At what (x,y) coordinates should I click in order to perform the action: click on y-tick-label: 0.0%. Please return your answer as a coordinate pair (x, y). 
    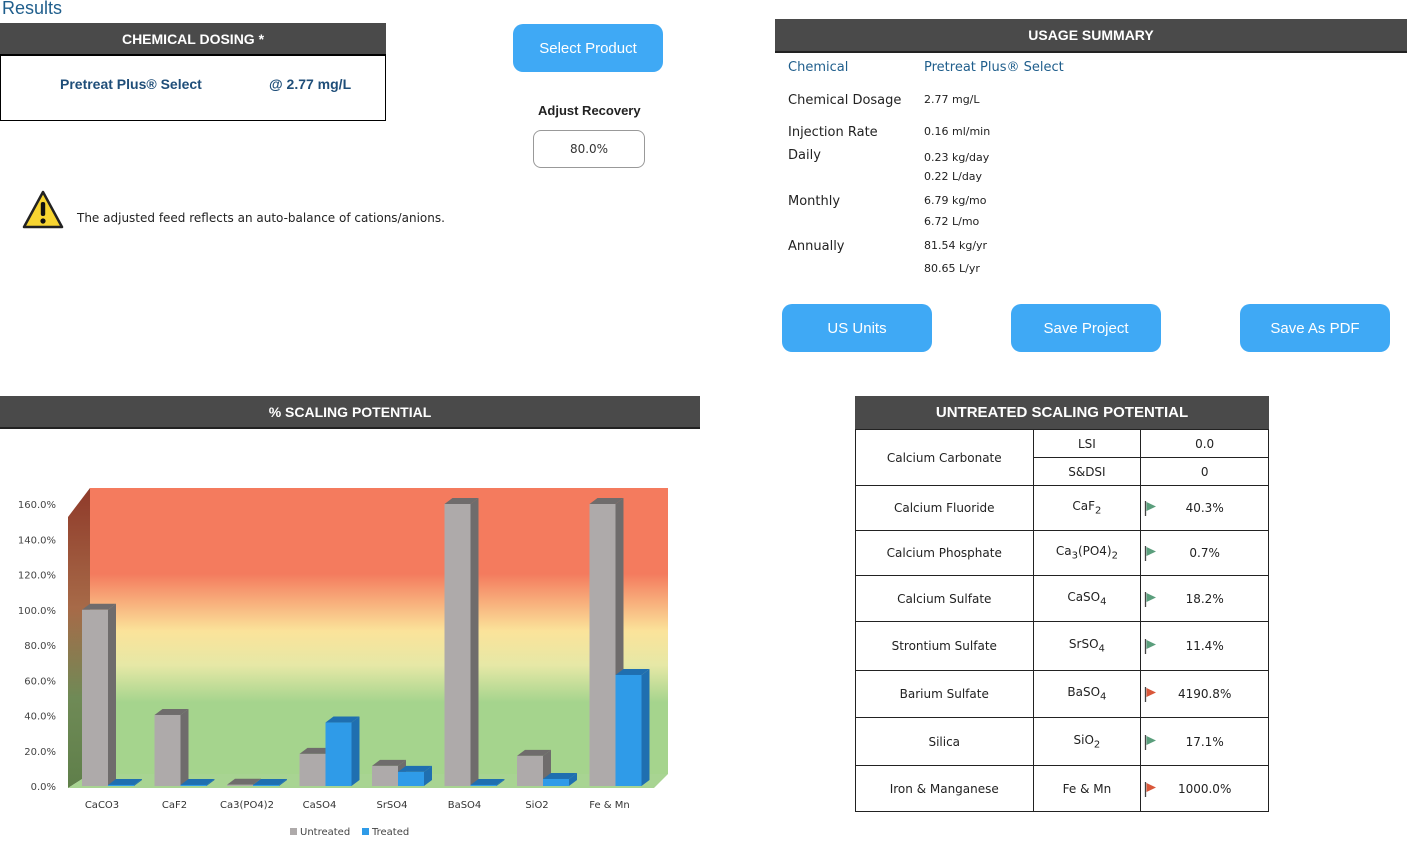
    Looking at the image, I should click on (43, 787).